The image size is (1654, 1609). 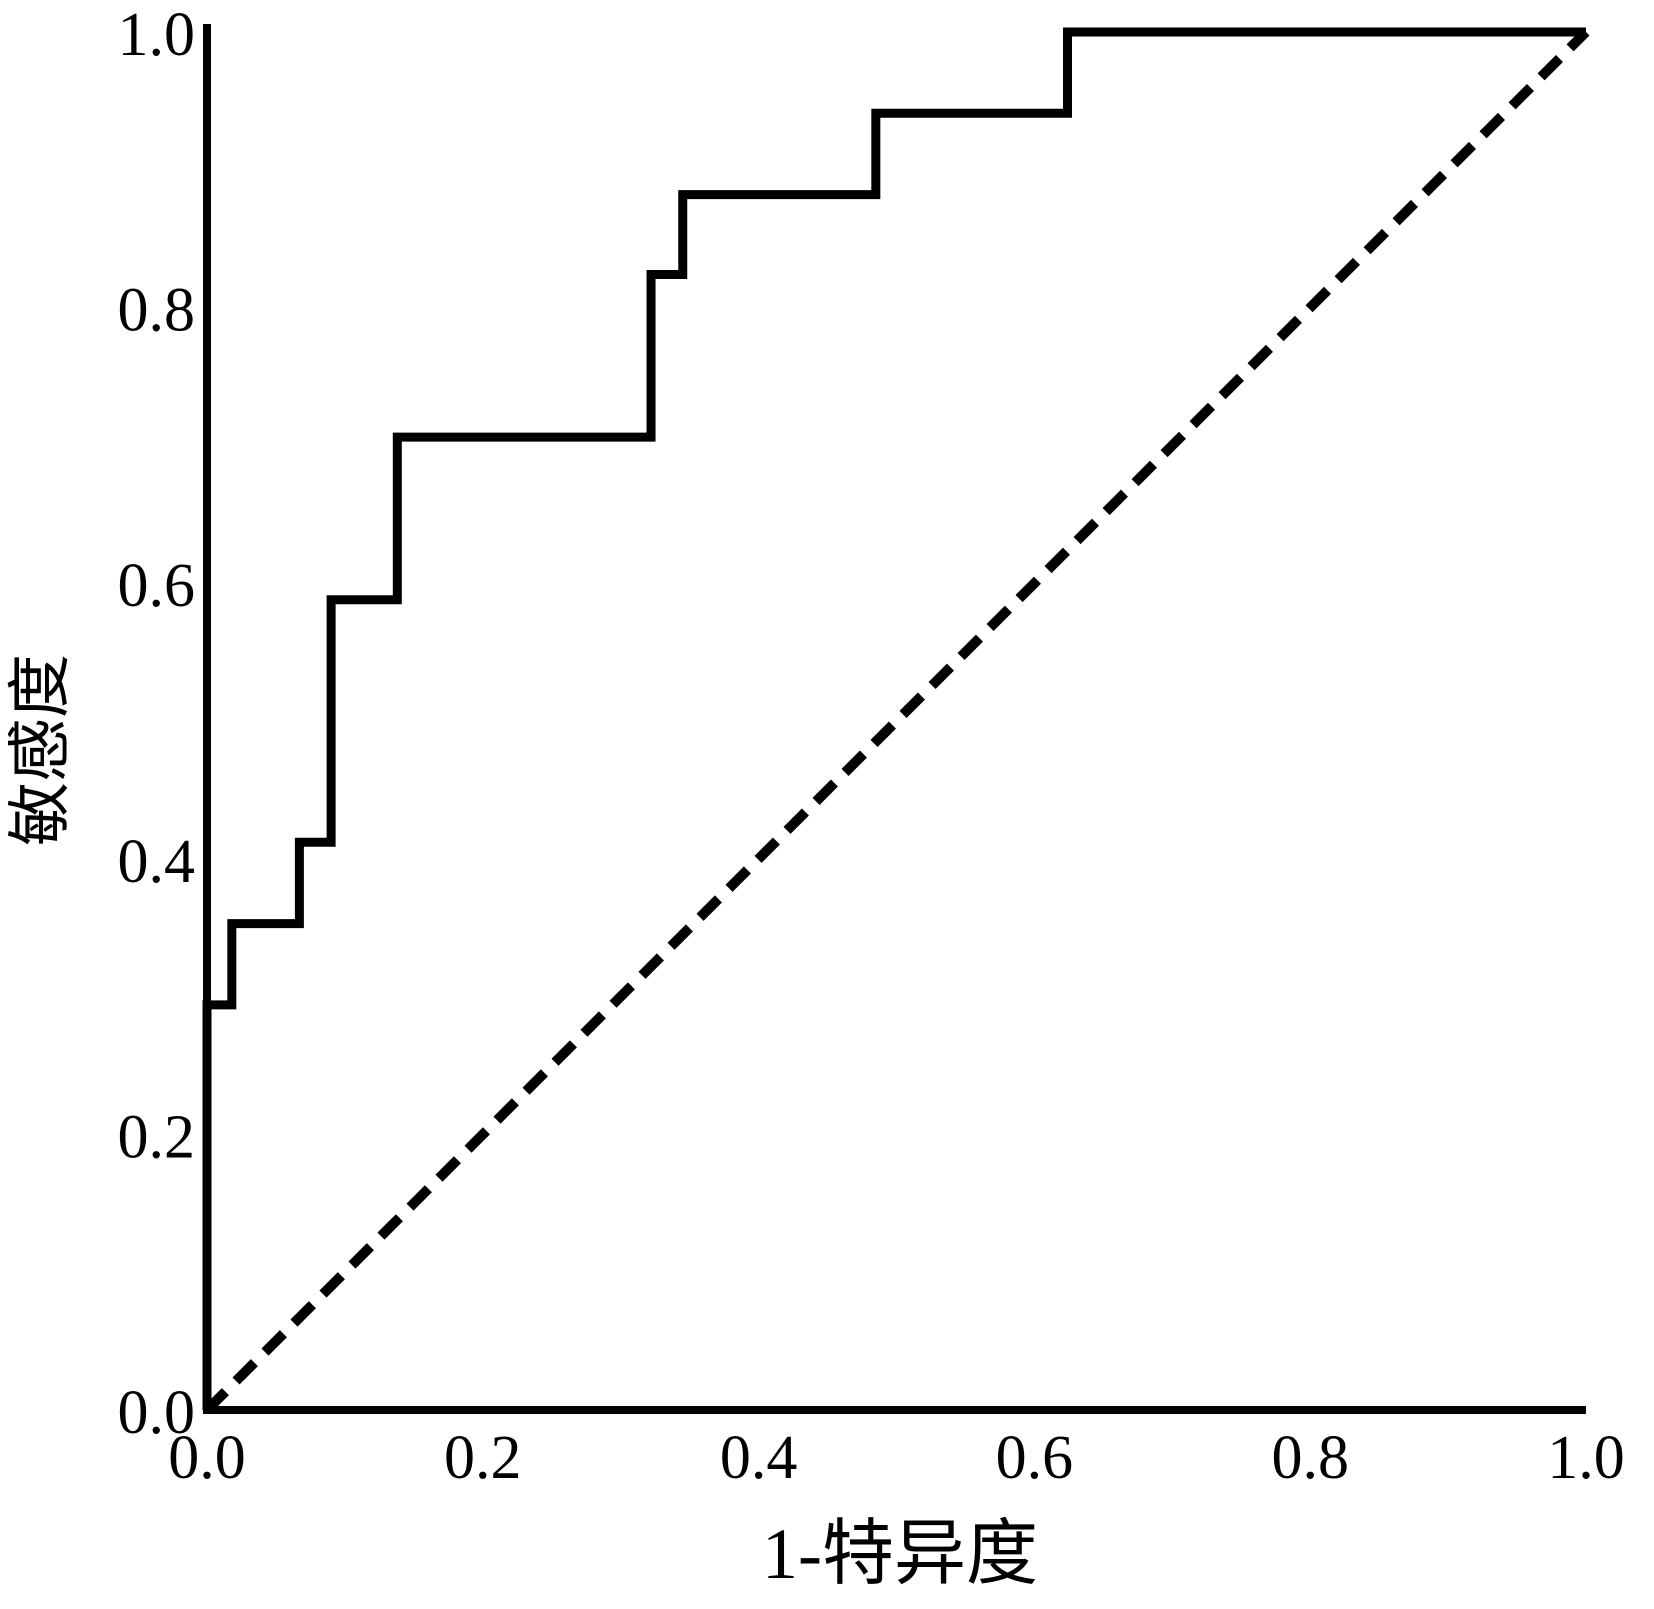 What do you see at coordinates (759, 1458) in the screenshot?
I see `x-tick-label: 0.4` at bounding box center [759, 1458].